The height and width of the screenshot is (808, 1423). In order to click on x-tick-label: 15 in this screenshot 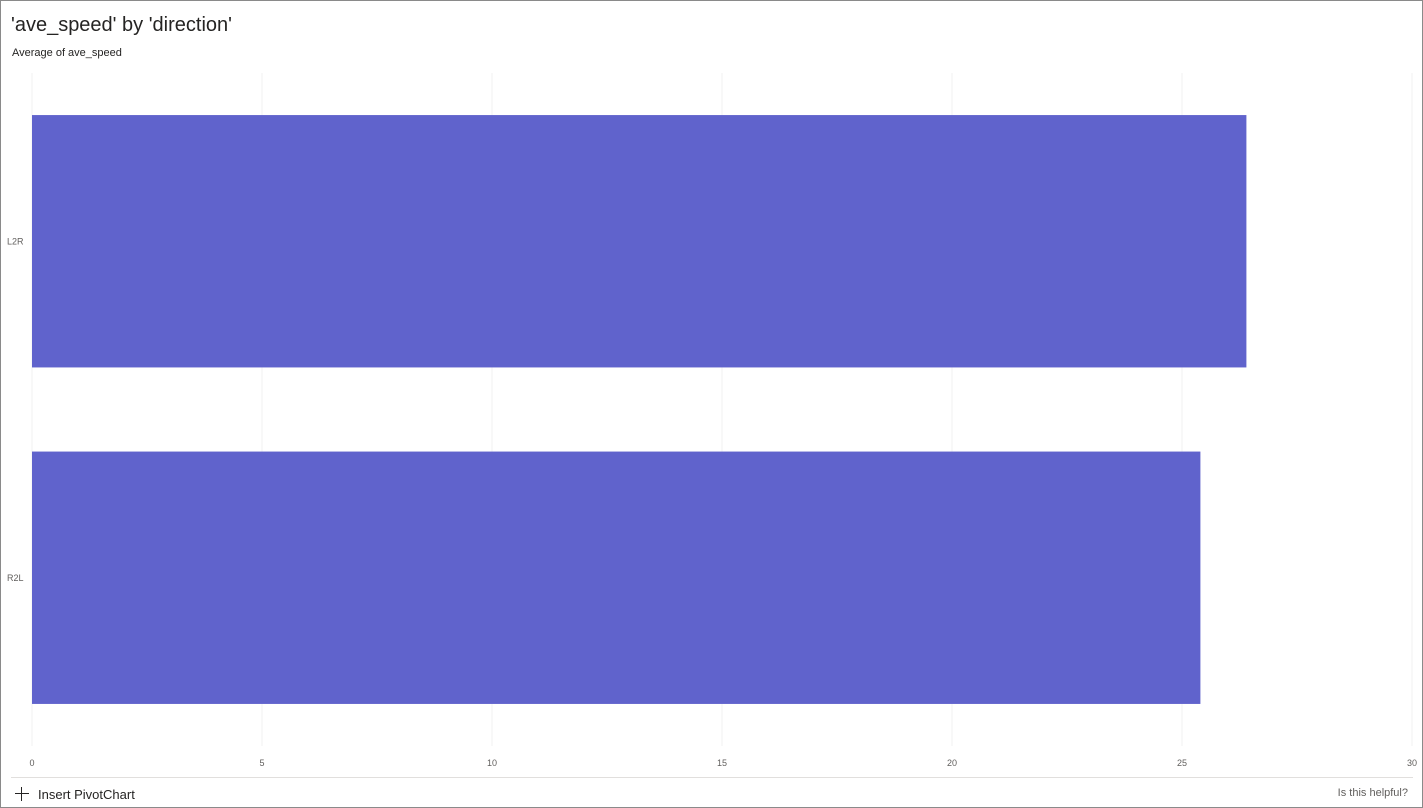, I will do `click(722, 763)`.